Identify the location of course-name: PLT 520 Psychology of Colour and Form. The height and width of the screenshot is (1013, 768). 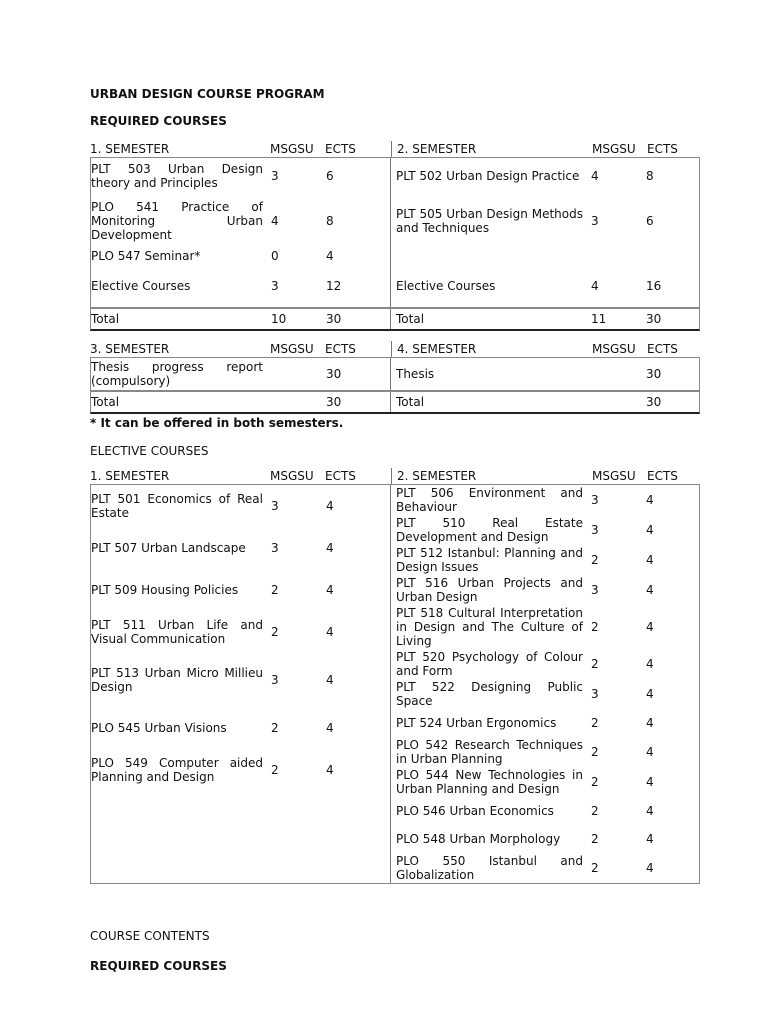
(489, 664).